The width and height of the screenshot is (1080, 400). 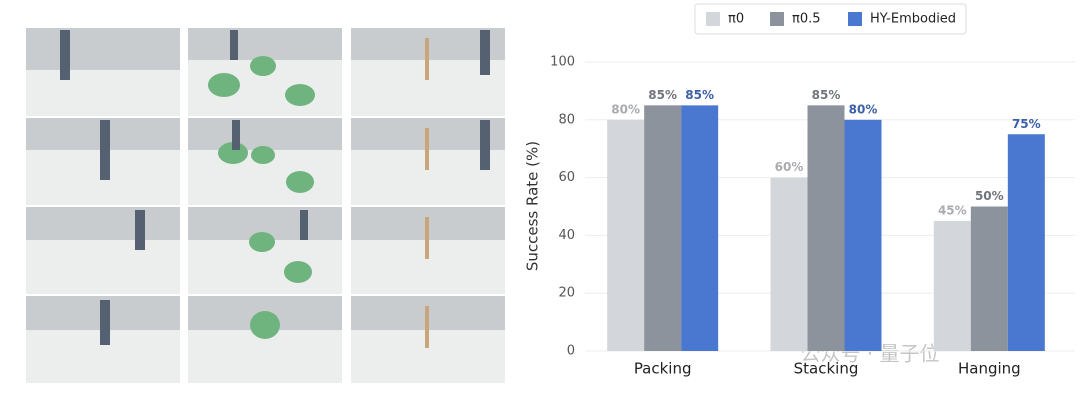 What do you see at coordinates (566, 235) in the screenshot?
I see `y-tick-label: 40` at bounding box center [566, 235].